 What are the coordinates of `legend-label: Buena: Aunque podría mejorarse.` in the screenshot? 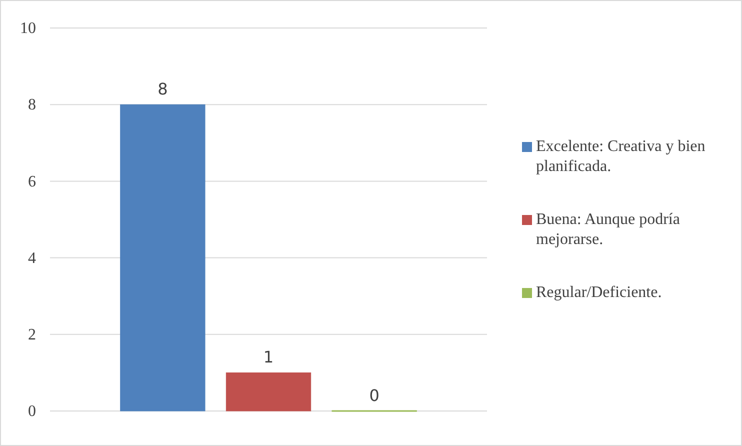 It's located at (608, 229).